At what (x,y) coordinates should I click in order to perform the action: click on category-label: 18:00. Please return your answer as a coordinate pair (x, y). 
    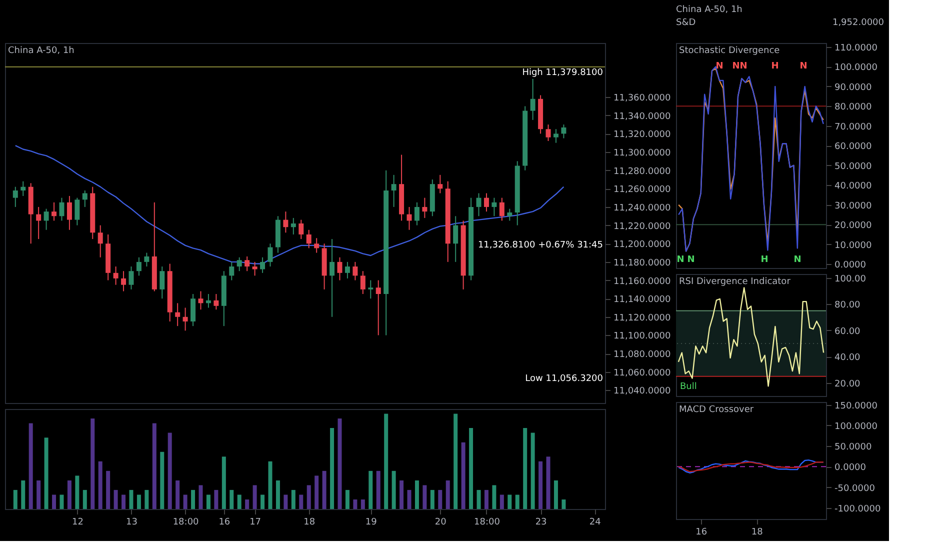
    Looking at the image, I should click on (487, 523).